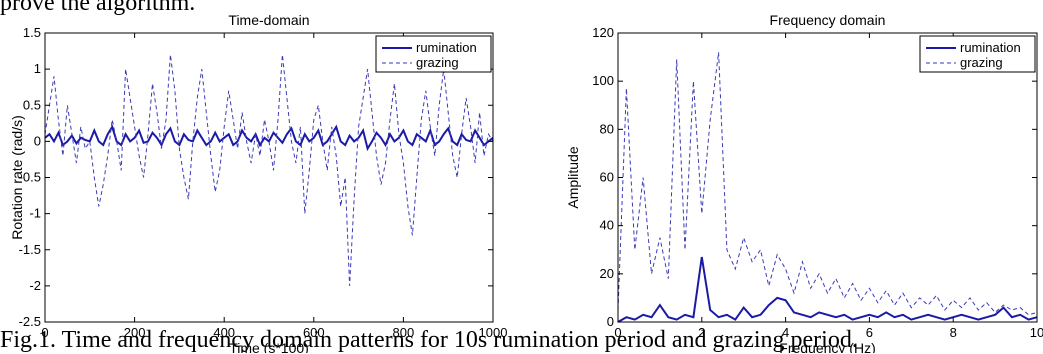 The height and width of the screenshot is (354, 1043). Describe the element at coordinates (30, 177) in the screenshot. I see `y-tick-label: -0.5` at that location.